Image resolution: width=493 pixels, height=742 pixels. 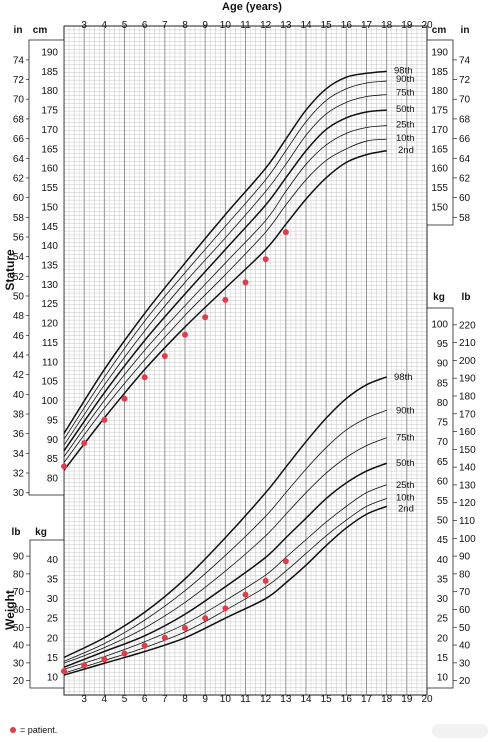 What do you see at coordinates (19, 681) in the screenshot?
I see `lb-tick-left: 20` at bounding box center [19, 681].